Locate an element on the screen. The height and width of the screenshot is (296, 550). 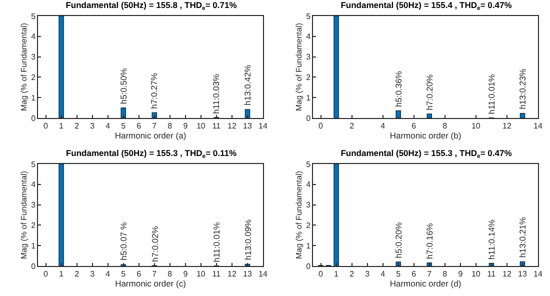
annotation: h7:0.16% is located at coordinates (429, 241).